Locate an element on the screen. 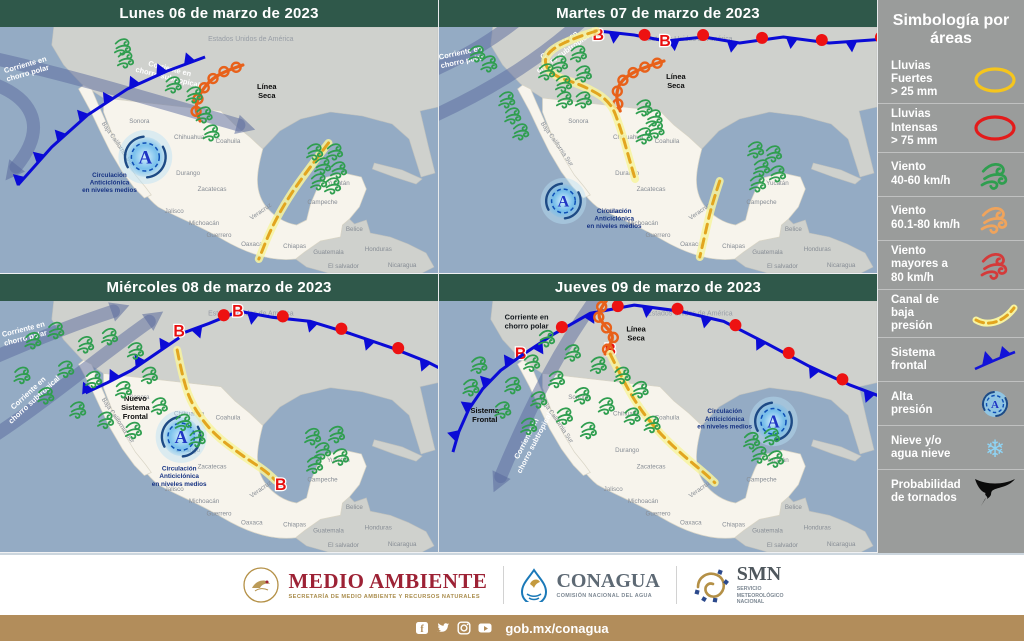  legend-item-wind: Viento 40-60 km/h is located at coordinates (951, 174).